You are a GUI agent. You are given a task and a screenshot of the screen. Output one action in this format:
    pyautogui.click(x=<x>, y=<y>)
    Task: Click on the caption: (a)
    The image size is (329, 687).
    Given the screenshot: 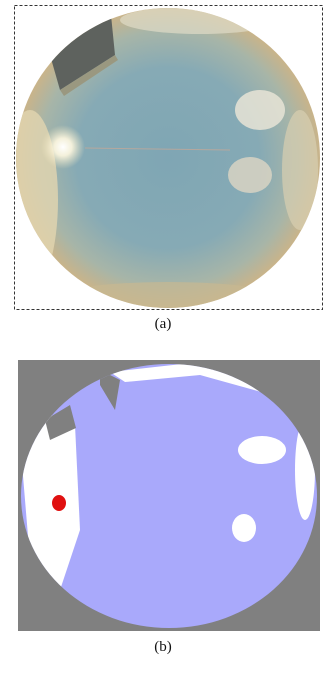 What is the action you would take?
    pyautogui.click(x=163, y=324)
    